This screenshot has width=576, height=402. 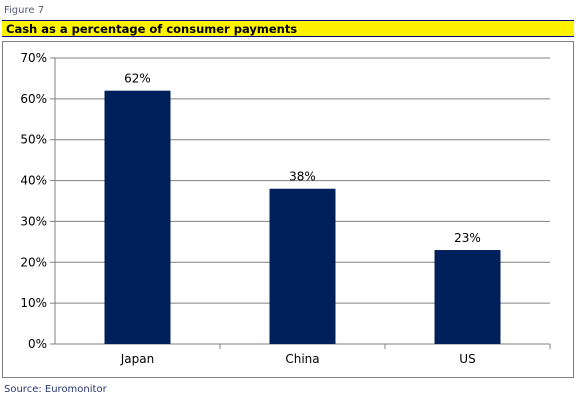 What do you see at coordinates (33, 221) in the screenshot?
I see `y-tick-label: 30%` at bounding box center [33, 221].